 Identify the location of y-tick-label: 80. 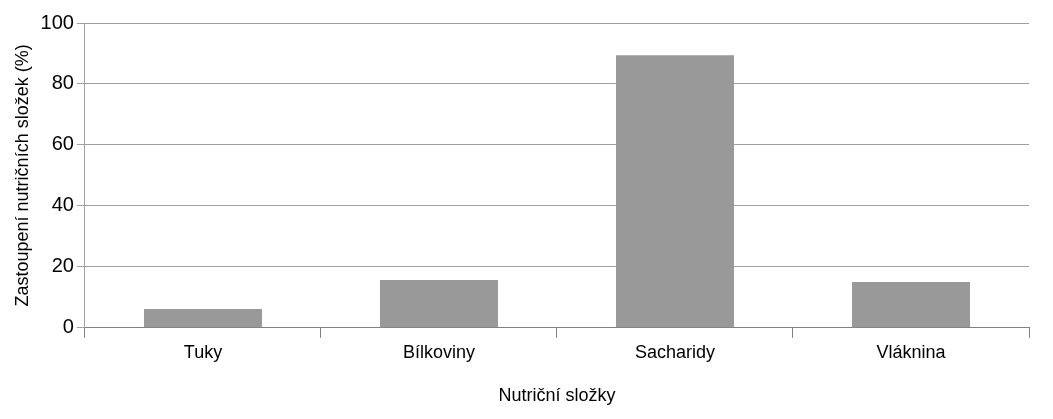
(62, 82).